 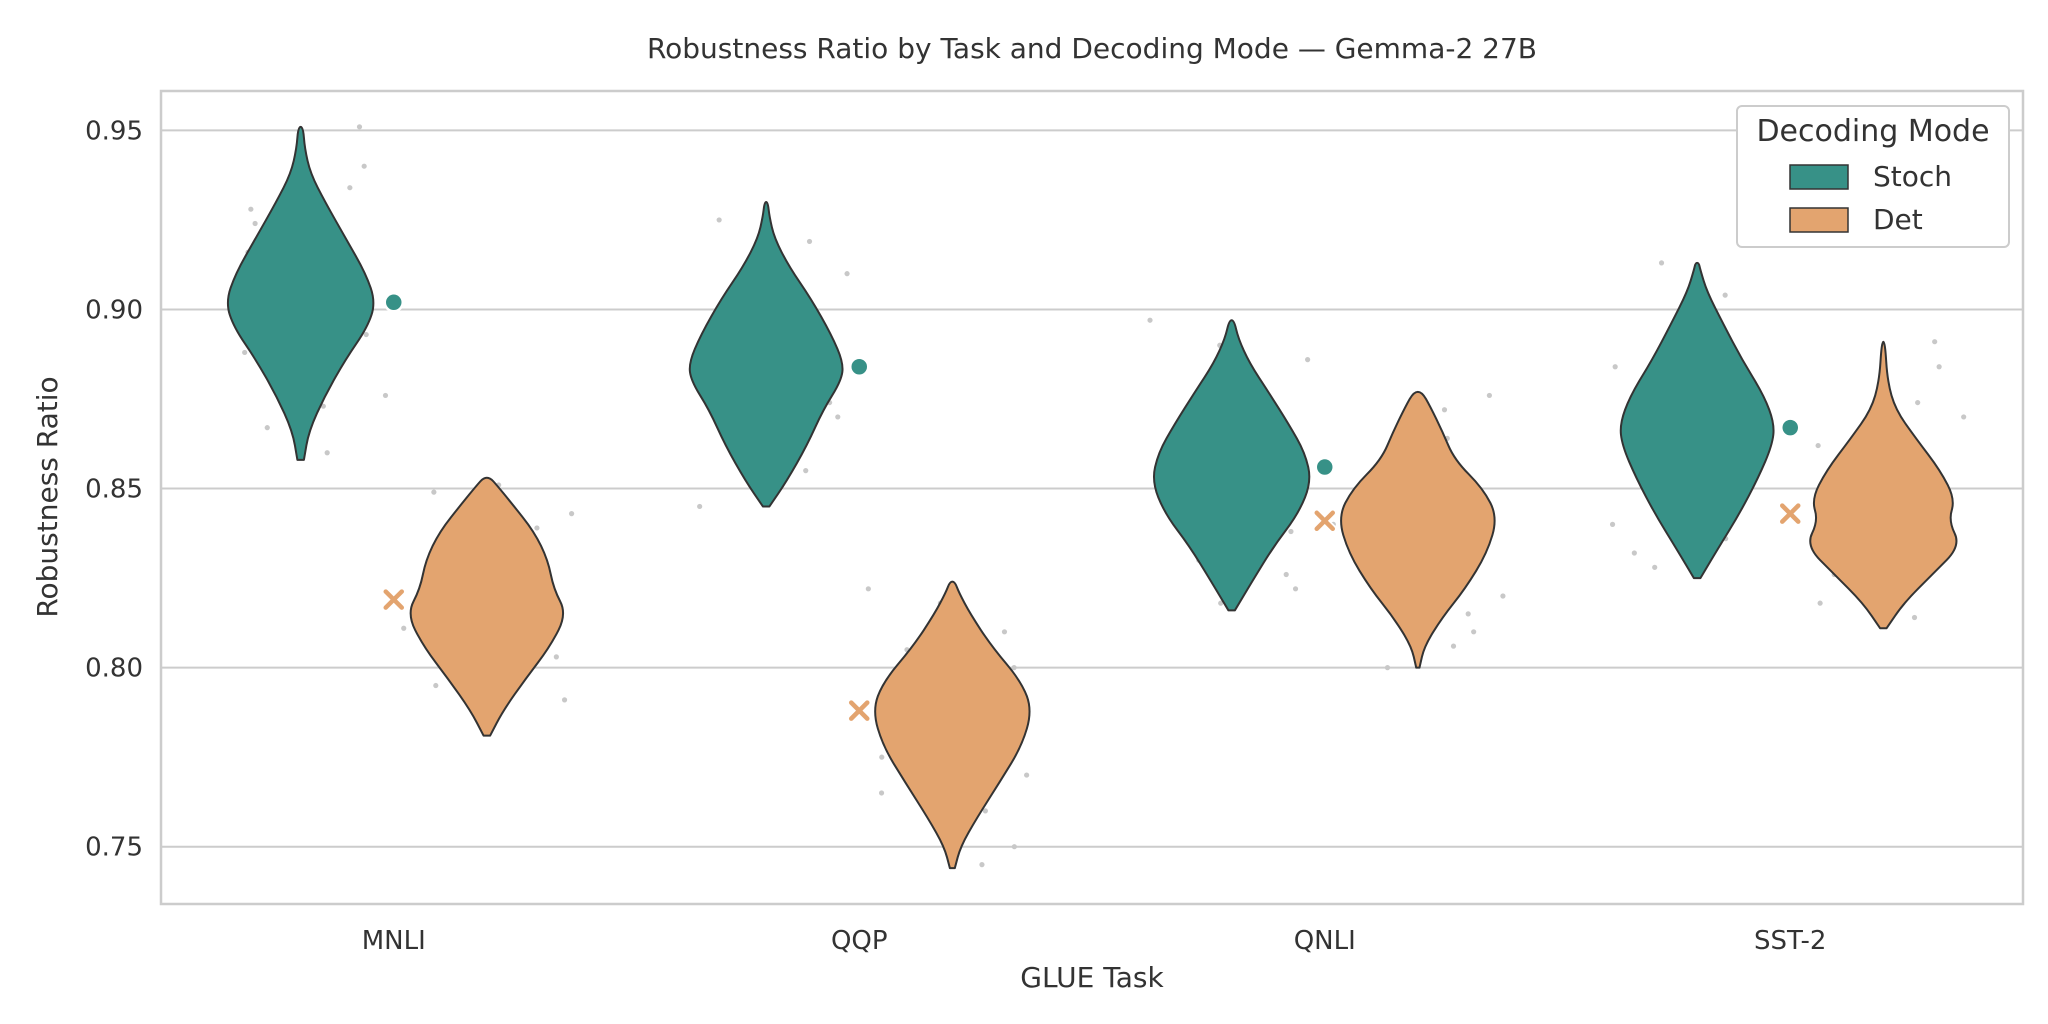 What do you see at coordinates (1898, 219) in the screenshot?
I see `legend-label-det: Det` at bounding box center [1898, 219].